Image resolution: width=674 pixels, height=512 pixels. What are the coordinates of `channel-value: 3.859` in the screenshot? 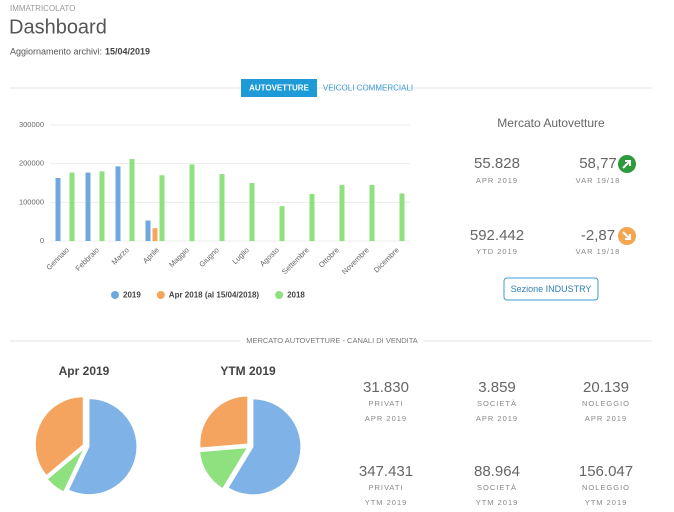 It's located at (497, 387).